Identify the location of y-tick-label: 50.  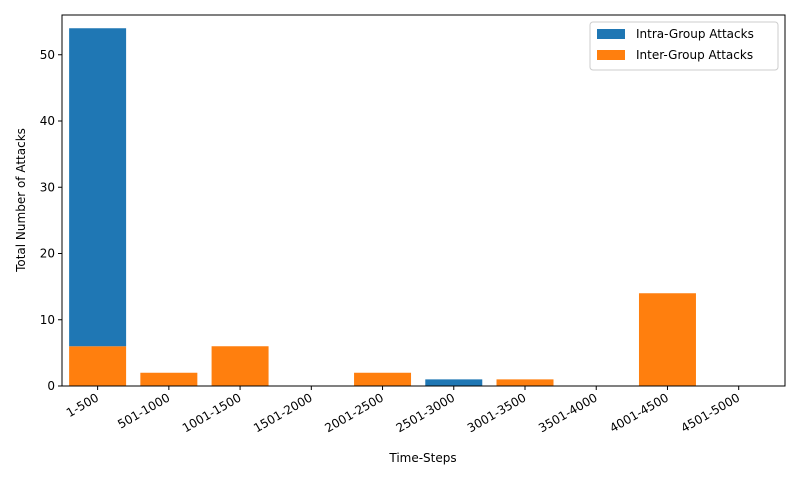
(47, 55).